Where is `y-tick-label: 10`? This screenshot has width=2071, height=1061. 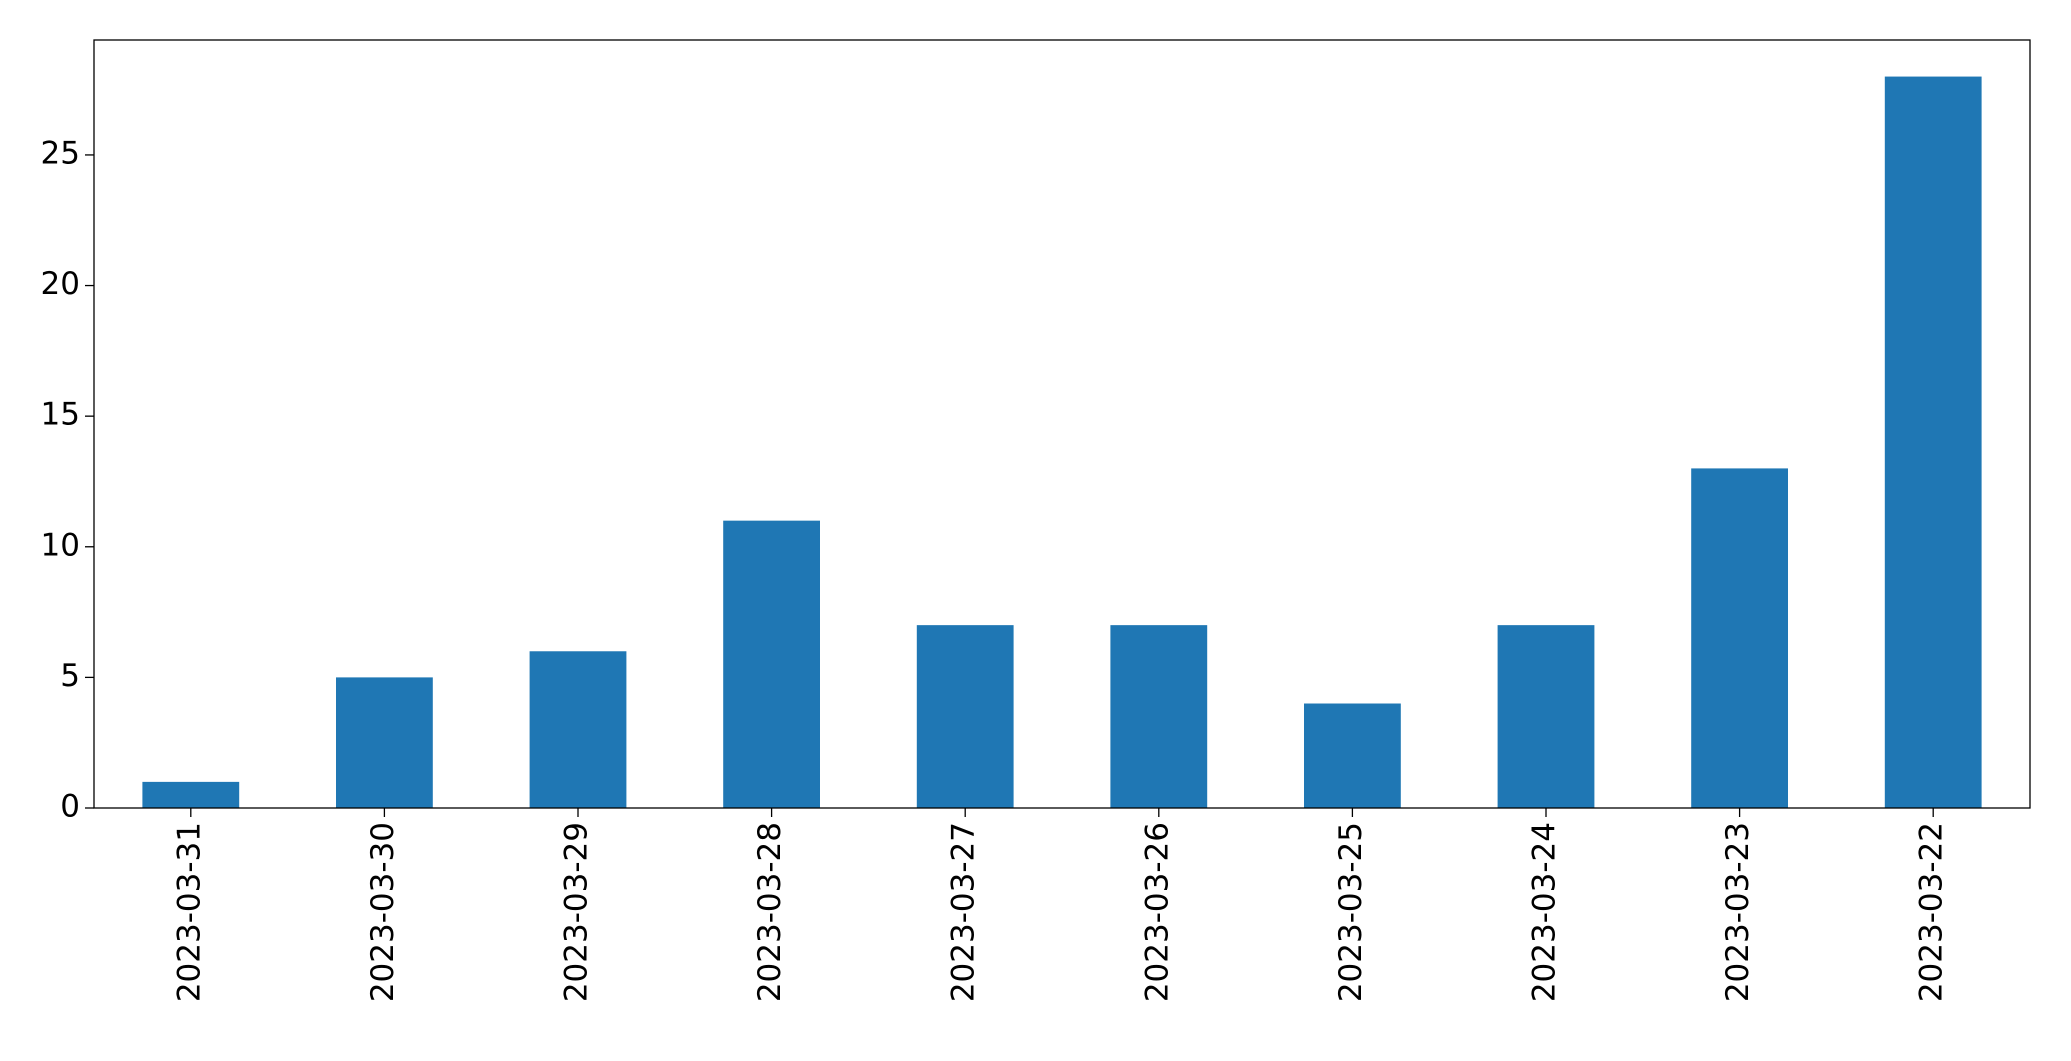
y-tick-label: 10 is located at coordinates (60, 545).